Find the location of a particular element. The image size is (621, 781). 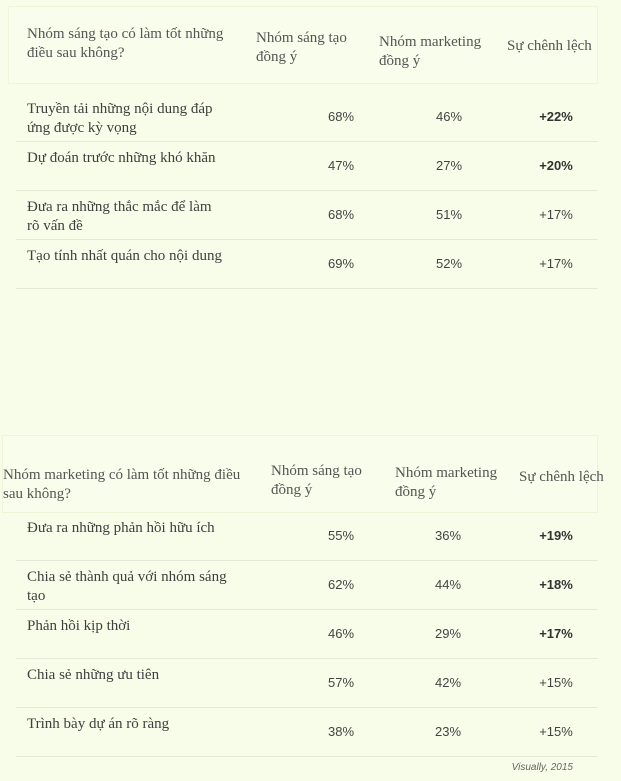

table-row: Trình bày dự án rõ ràng 38% 23% +15% is located at coordinates (307, 732).